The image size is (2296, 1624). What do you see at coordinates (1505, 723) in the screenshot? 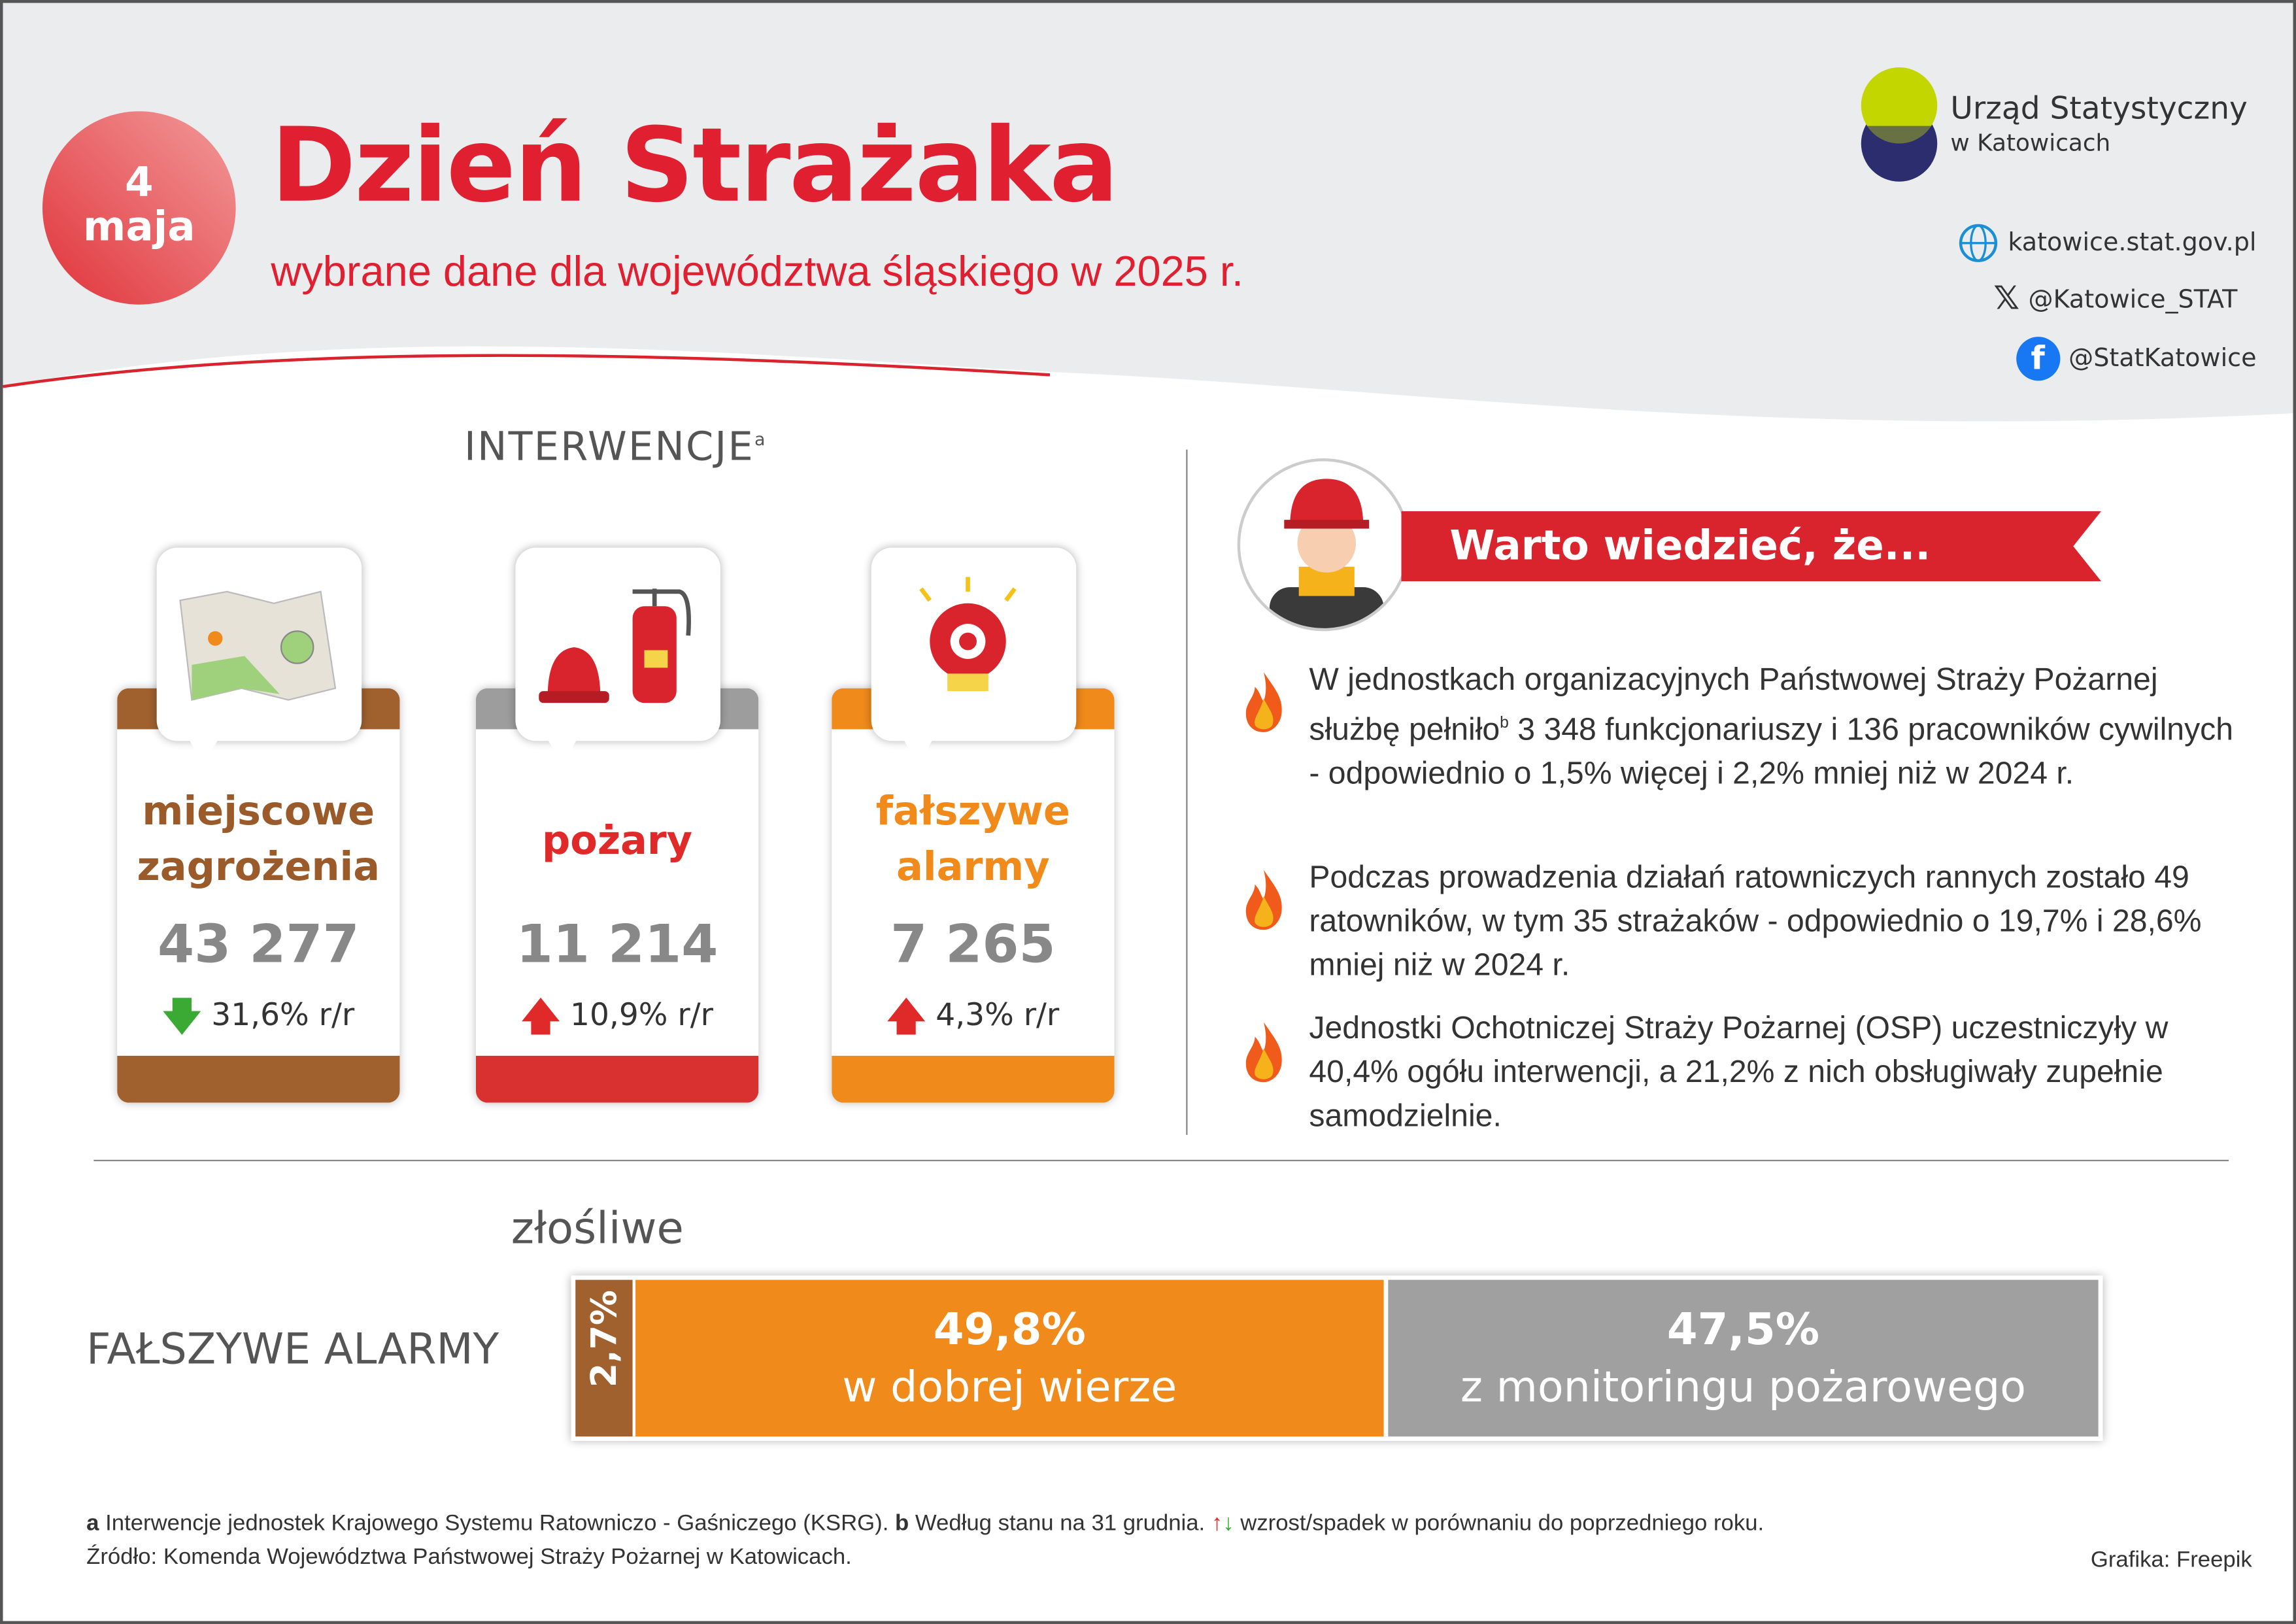
I see `footnote-marker: b` at bounding box center [1505, 723].